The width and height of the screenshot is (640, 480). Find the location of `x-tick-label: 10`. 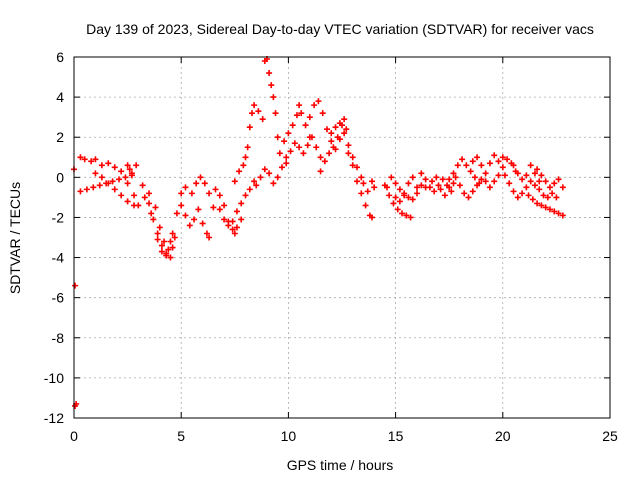

x-tick-label: 10 is located at coordinates (289, 436).